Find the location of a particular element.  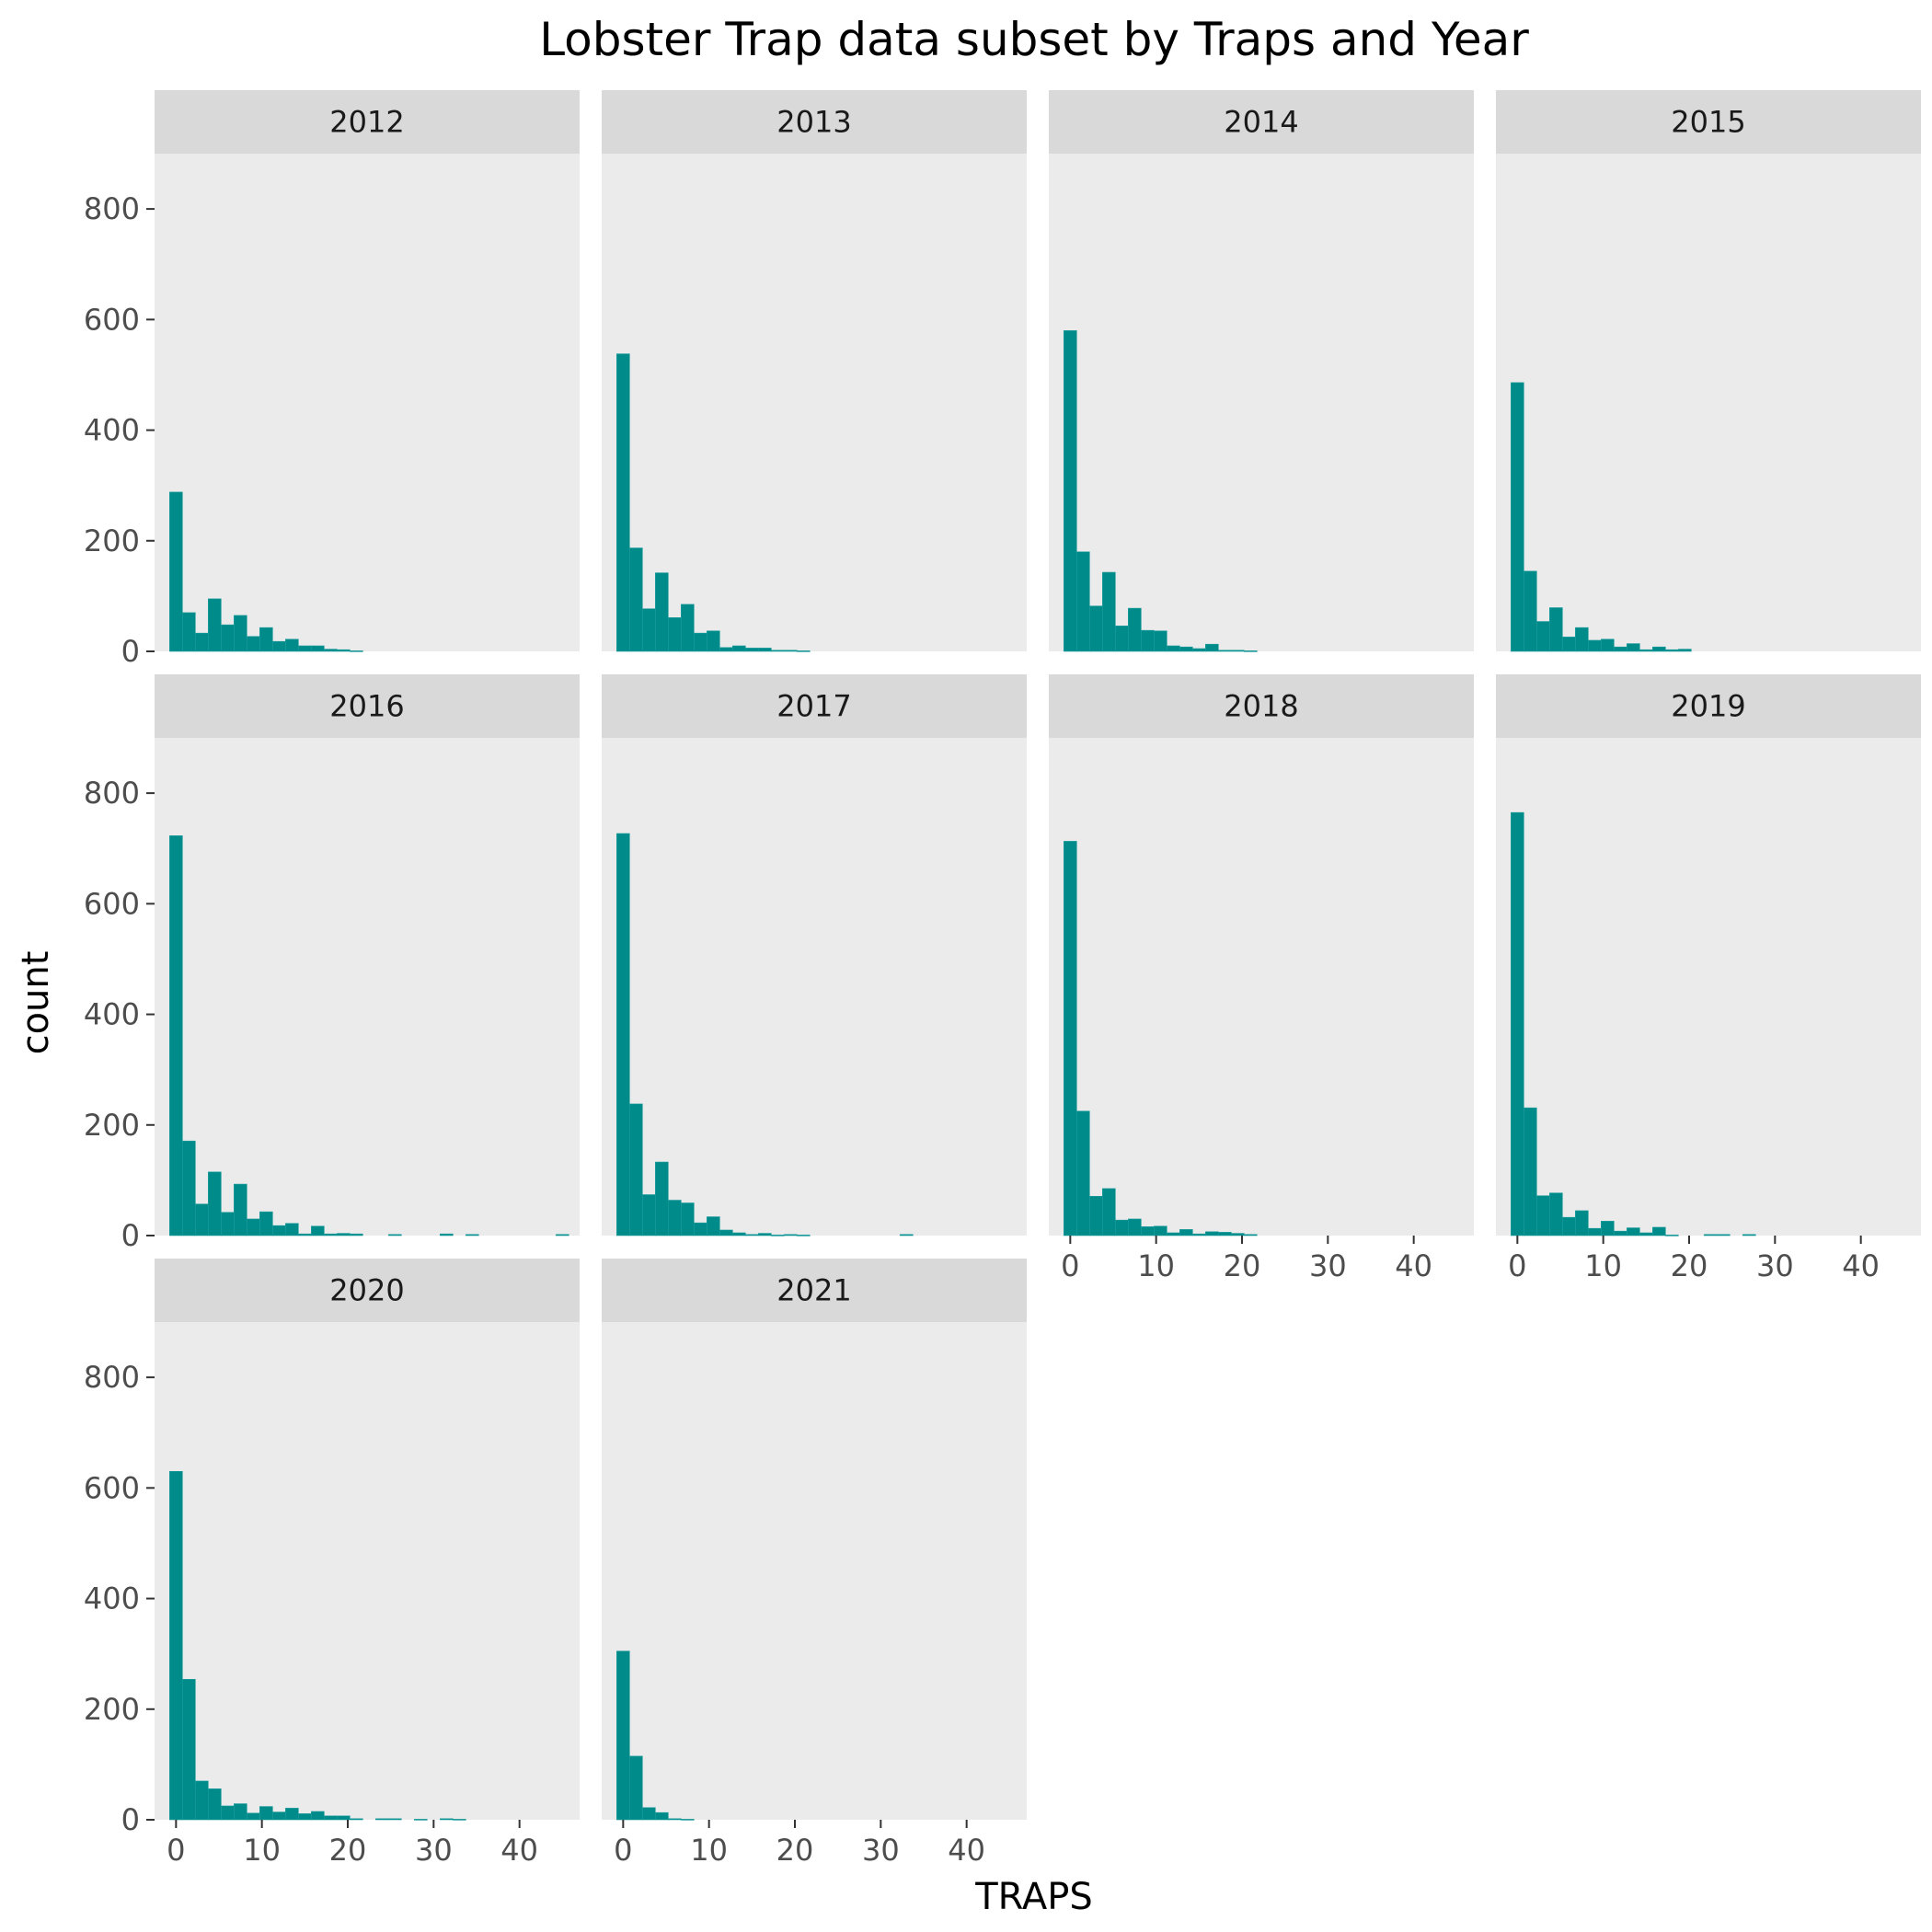

facet-panel-2021: 2021 0 10 20 30 40 is located at coordinates (814, 1563).